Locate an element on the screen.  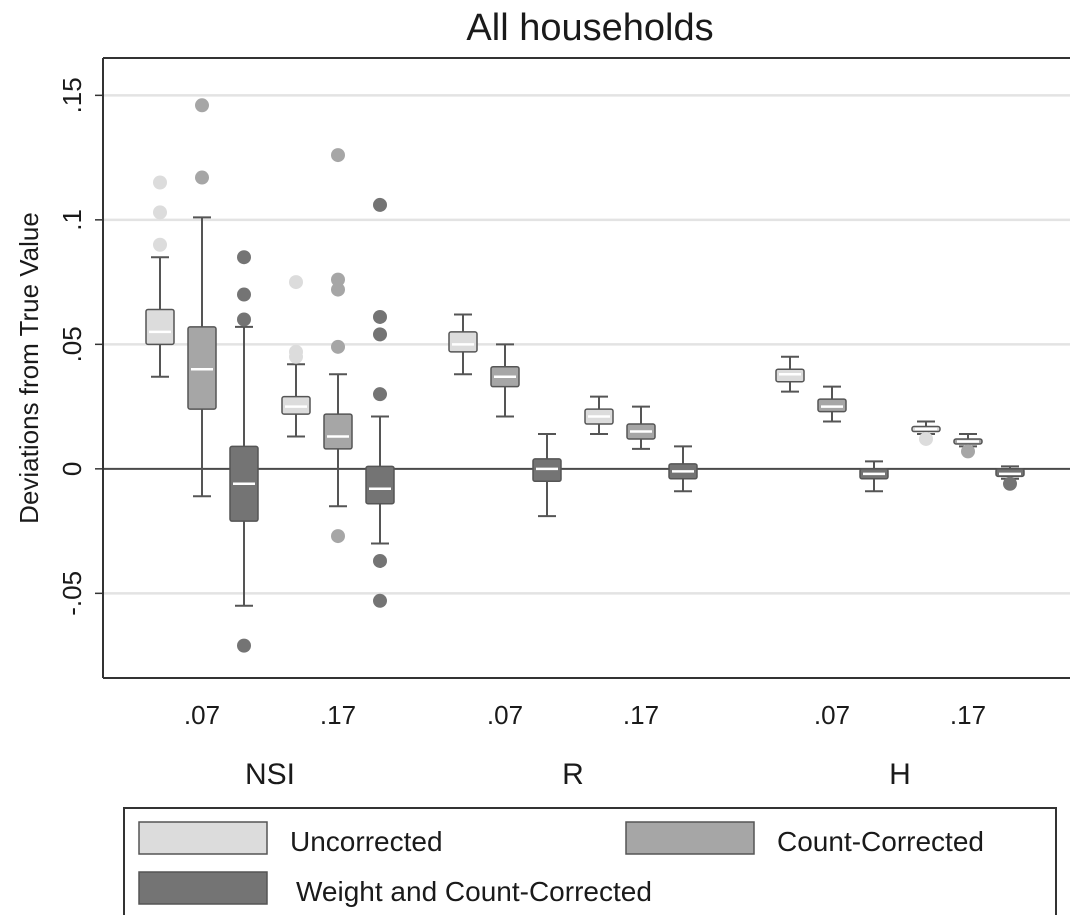
y-axis-label: Deviations from True Value is located at coordinates (29, 368).